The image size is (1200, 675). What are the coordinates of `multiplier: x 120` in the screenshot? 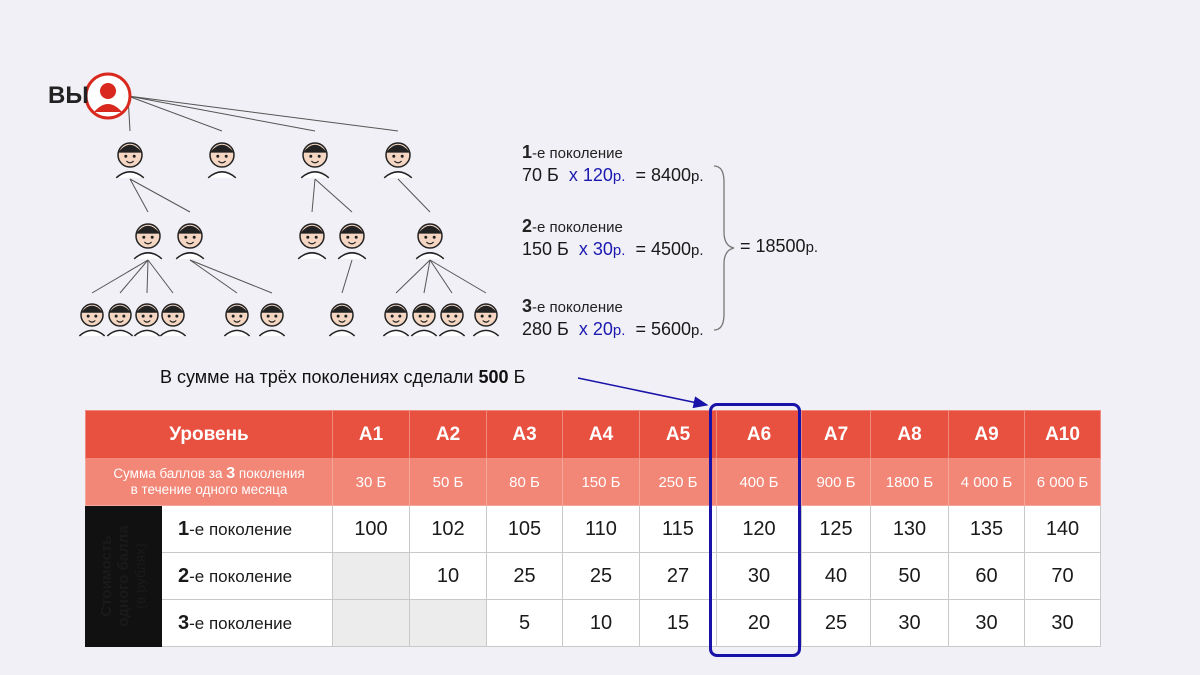 It's located at (590, 175).